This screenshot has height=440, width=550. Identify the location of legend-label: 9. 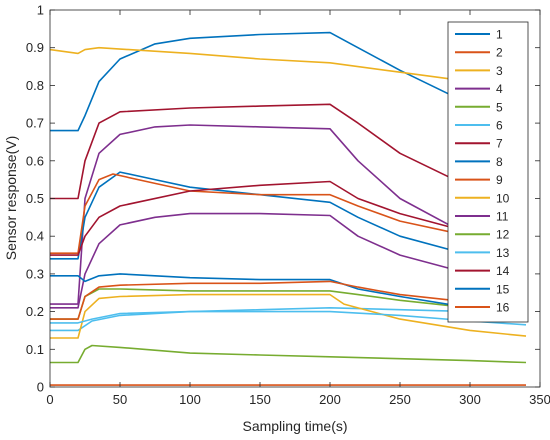
(499, 180).